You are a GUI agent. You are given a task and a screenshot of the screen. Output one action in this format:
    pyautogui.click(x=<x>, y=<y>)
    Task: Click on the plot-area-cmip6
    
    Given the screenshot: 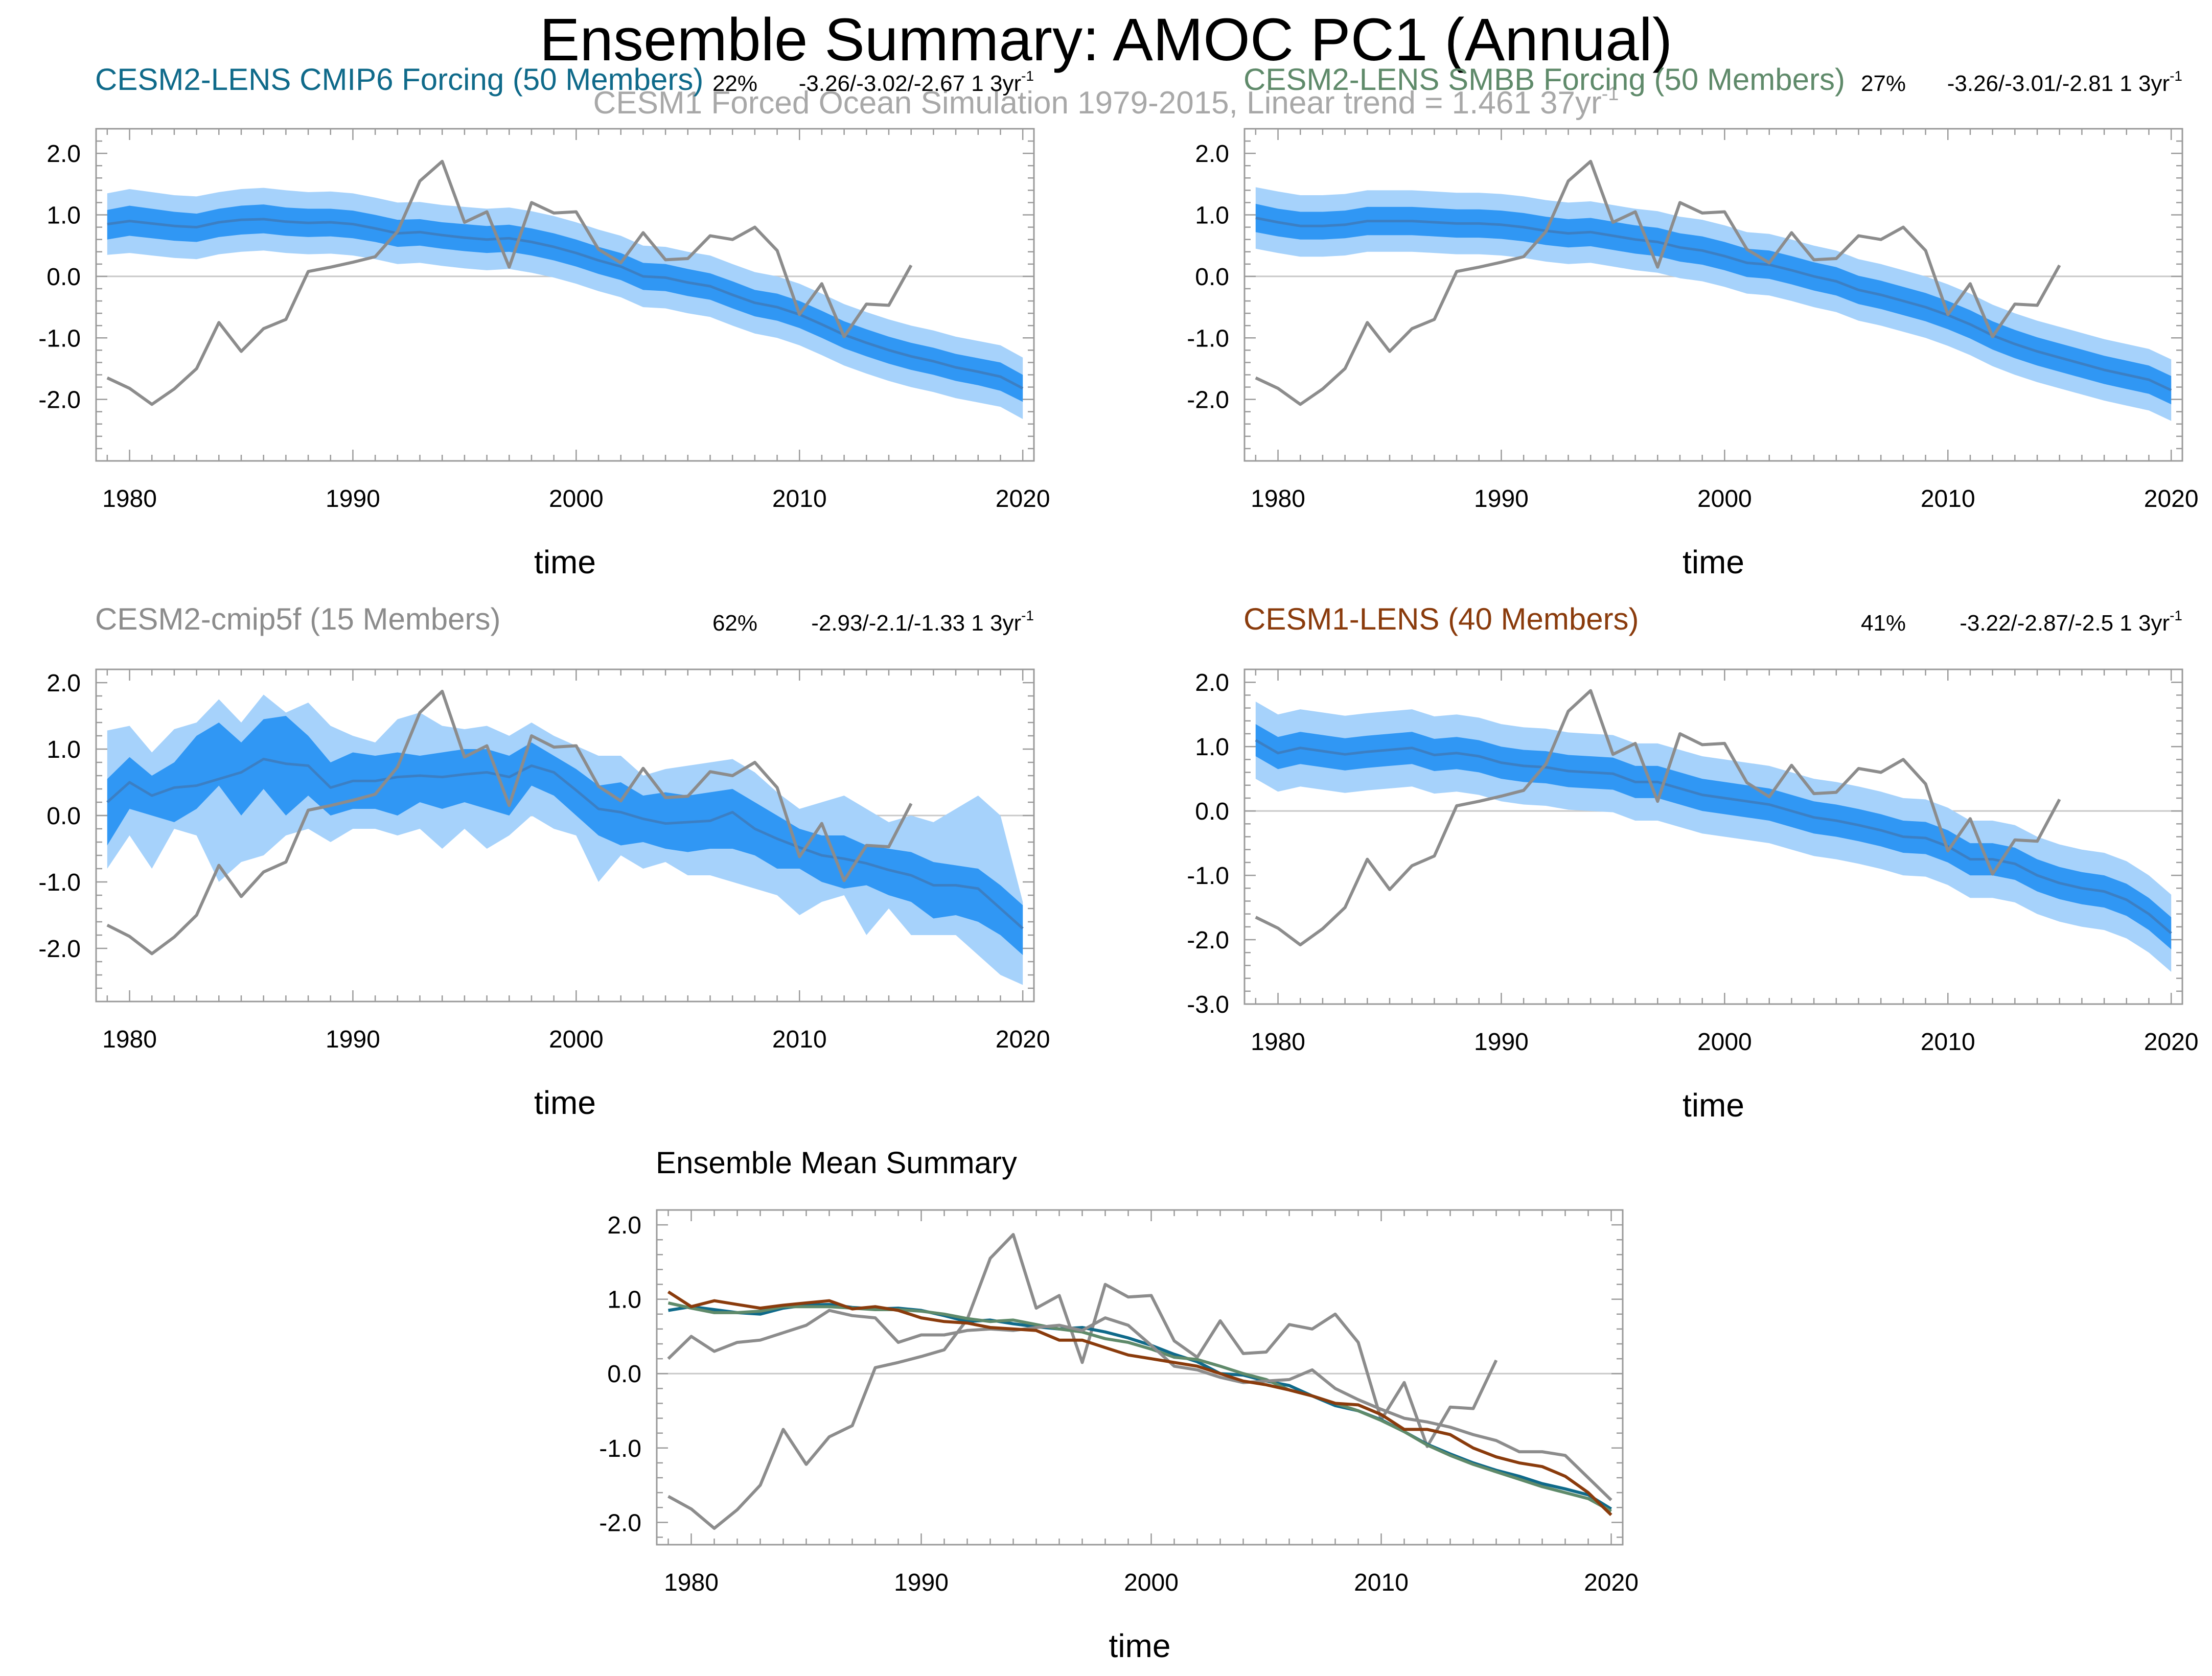 What is the action you would take?
    pyautogui.click(x=565, y=289)
    